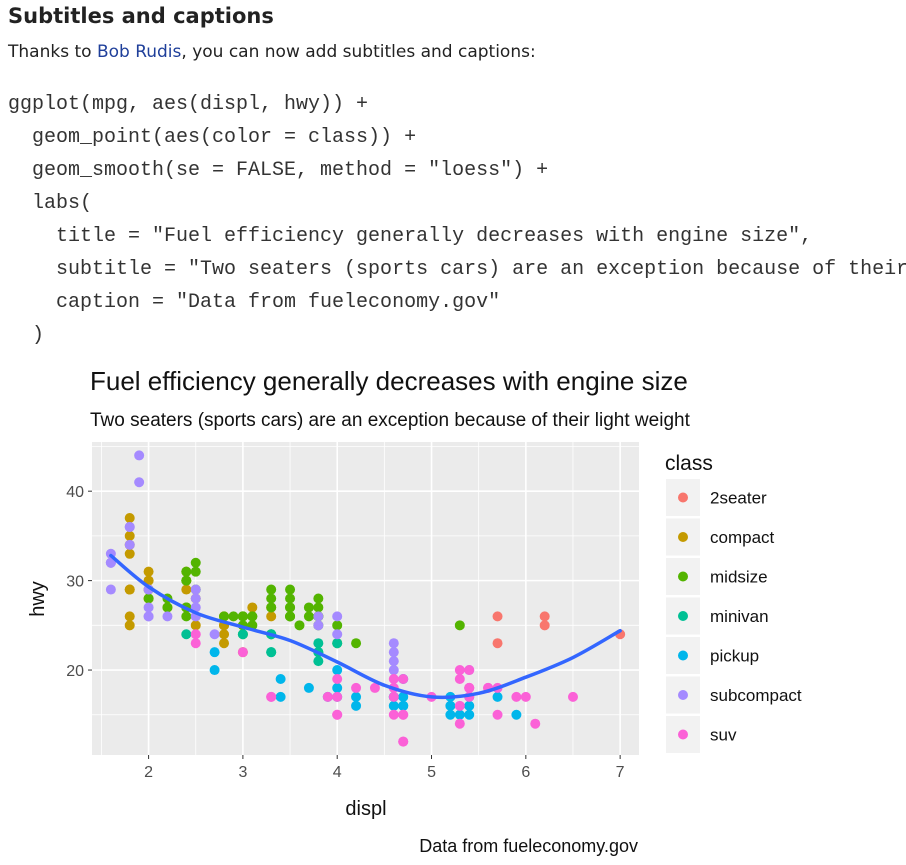 This screenshot has height=865, width=906. I want to click on intro-before: Thanks to, so click(52, 52).